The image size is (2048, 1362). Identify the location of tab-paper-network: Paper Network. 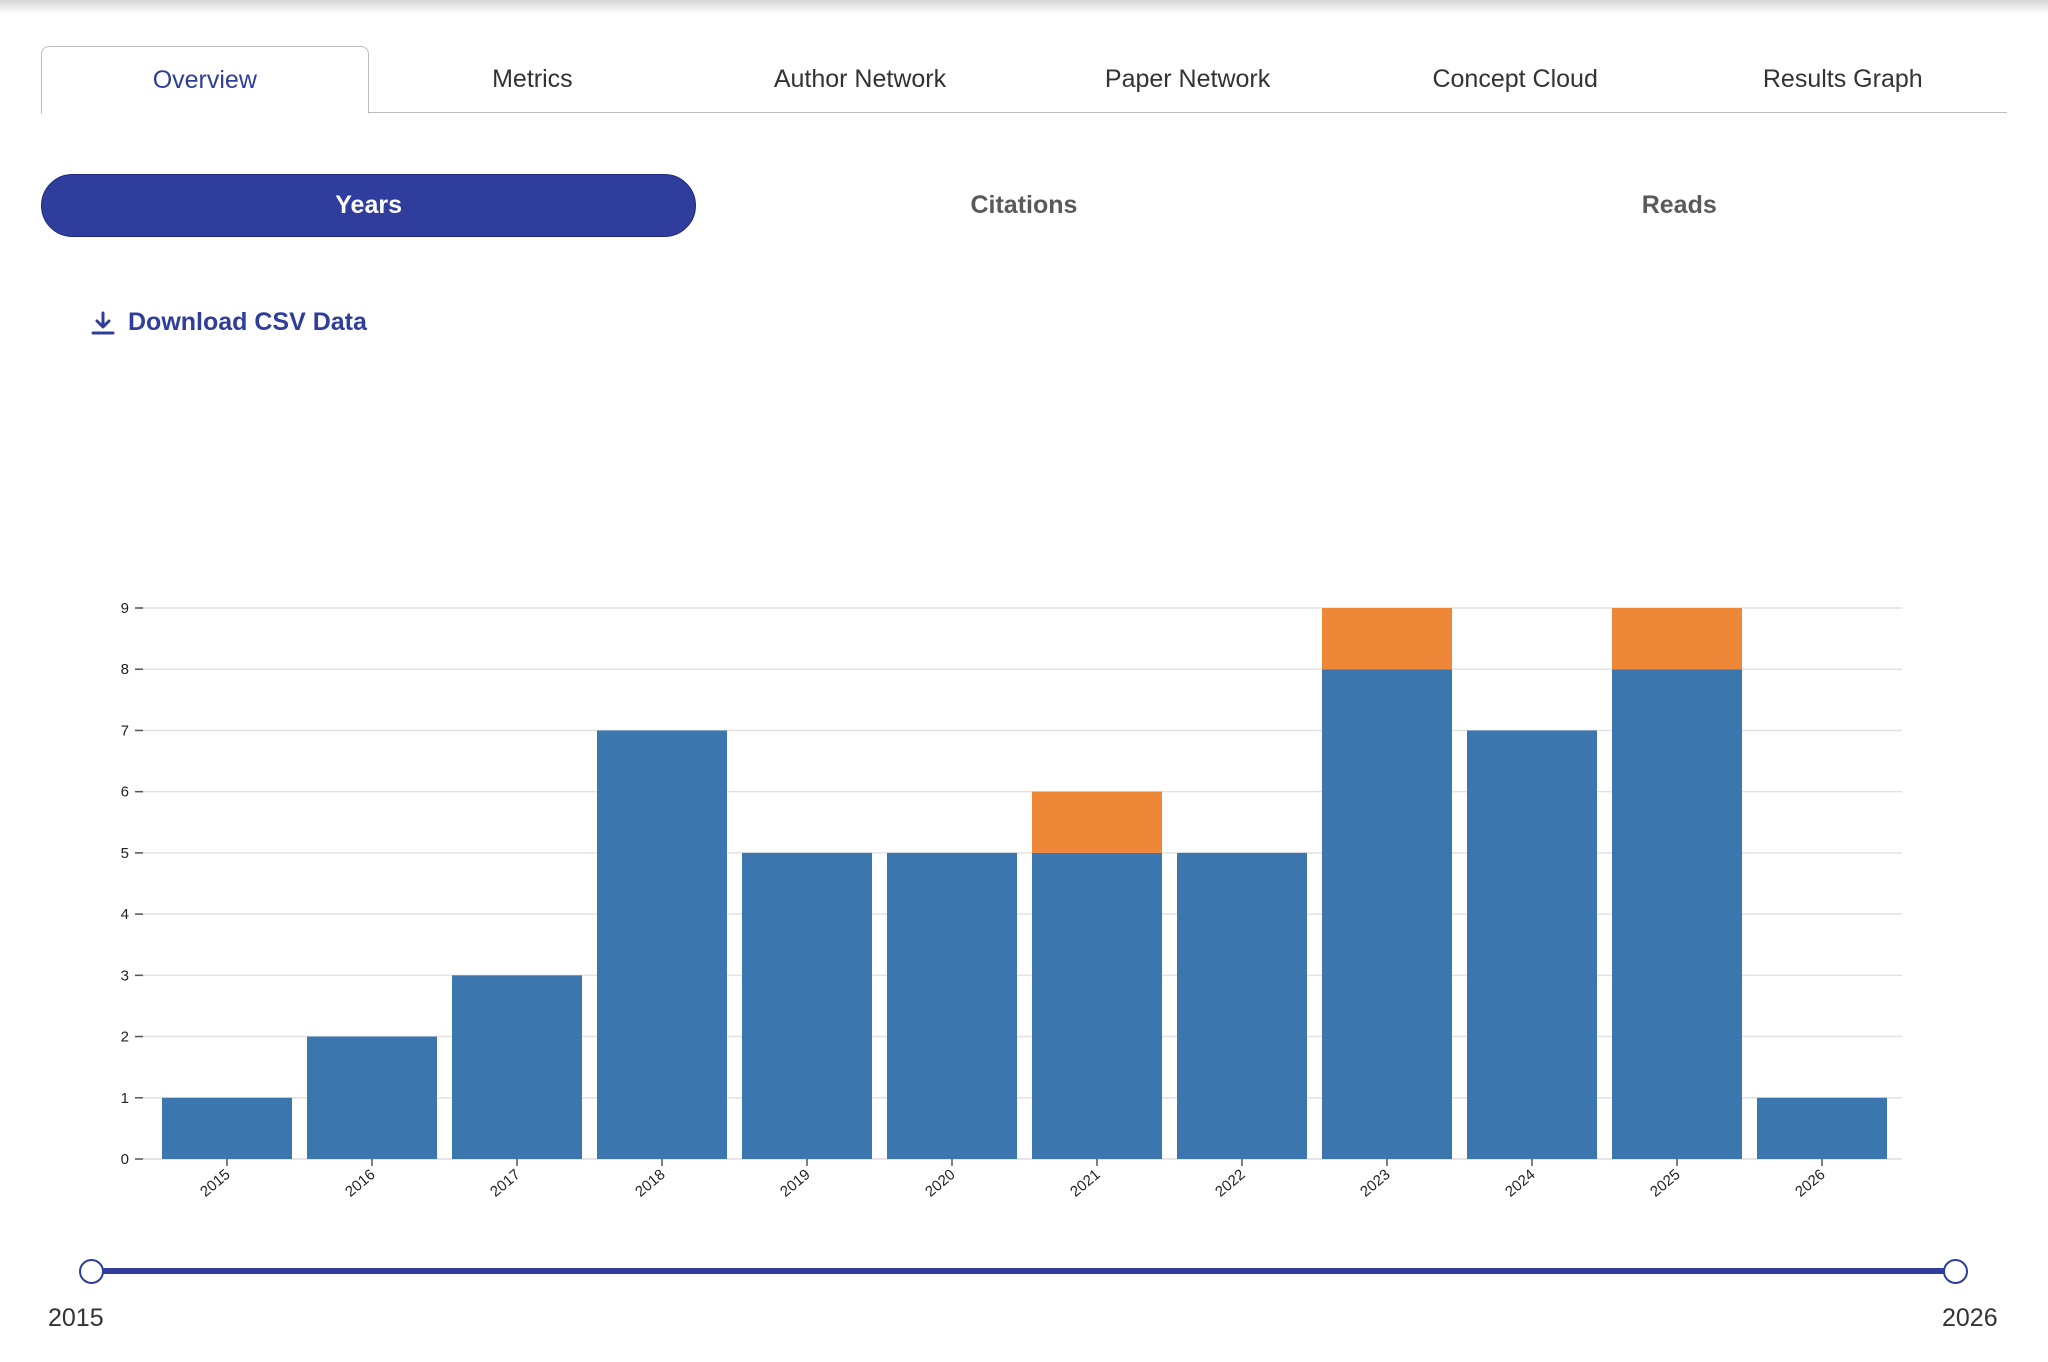
(1187, 79).